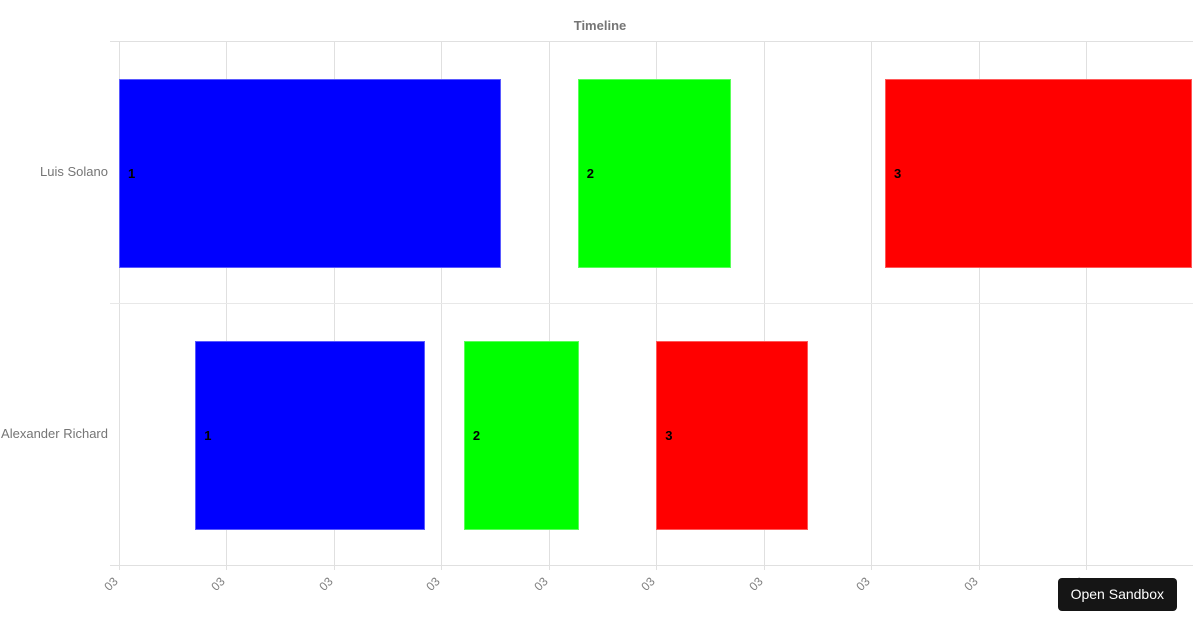  Describe the element at coordinates (54, 433) in the screenshot. I see `row-label: Alexander Richard` at that location.